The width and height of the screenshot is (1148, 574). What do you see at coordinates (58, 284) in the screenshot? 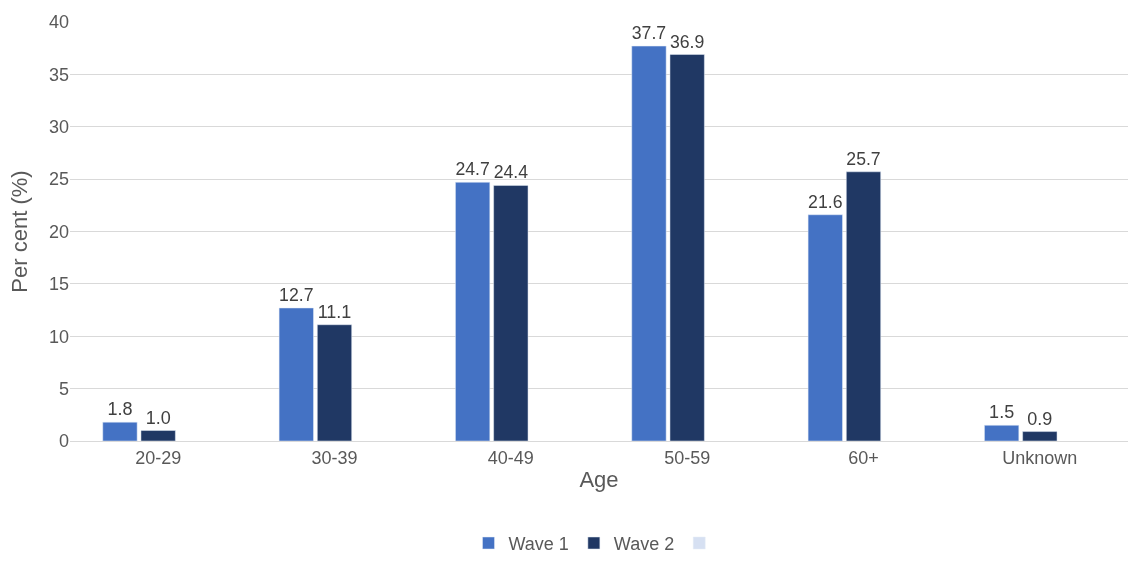
I see `y-tick-label: 15` at bounding box center [58, 284].